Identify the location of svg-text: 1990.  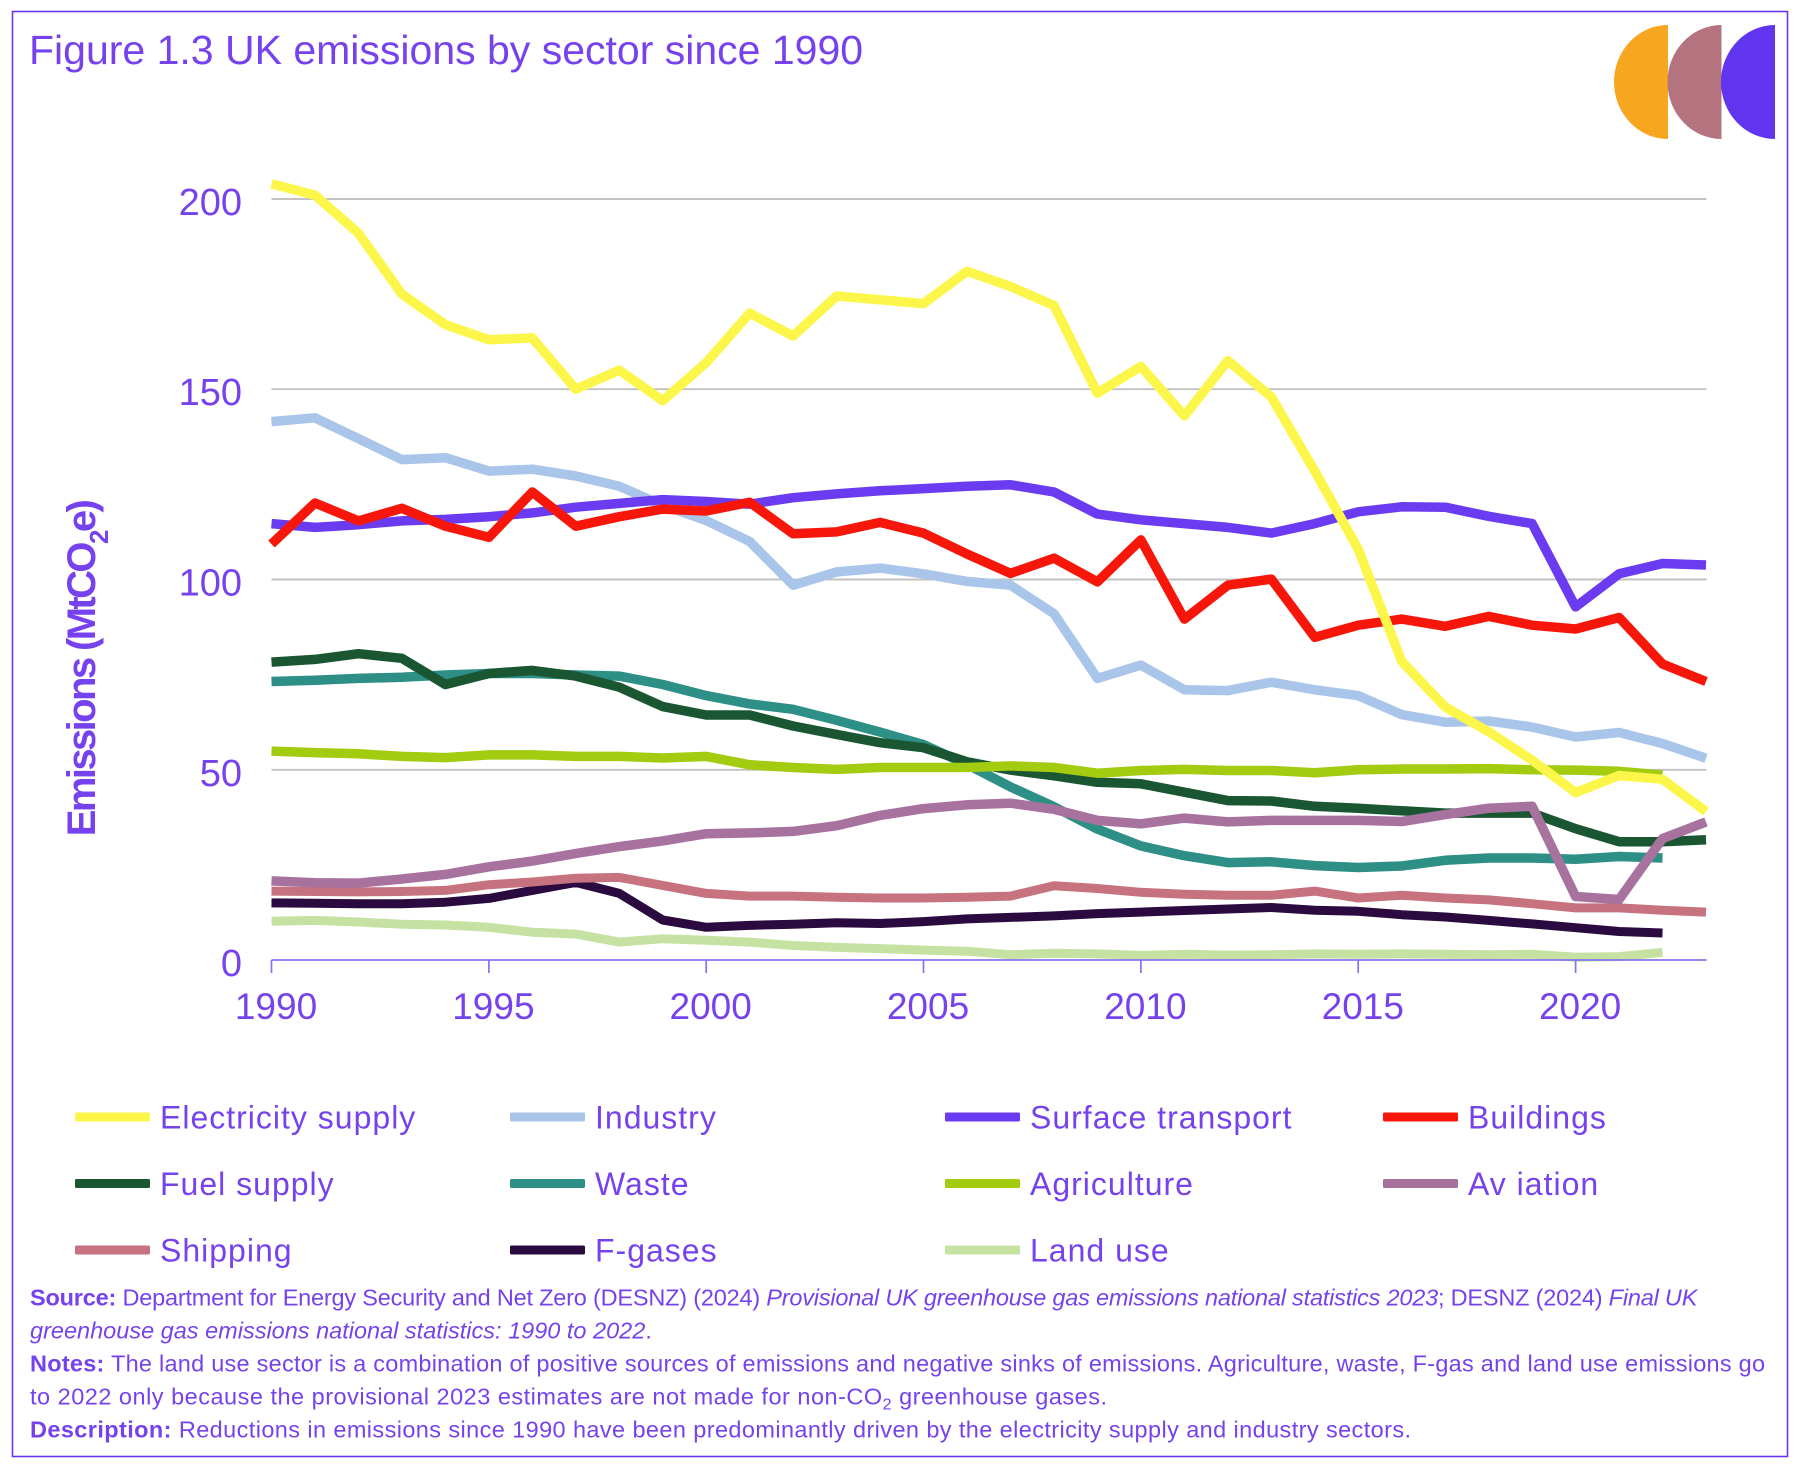
(276, 1006).